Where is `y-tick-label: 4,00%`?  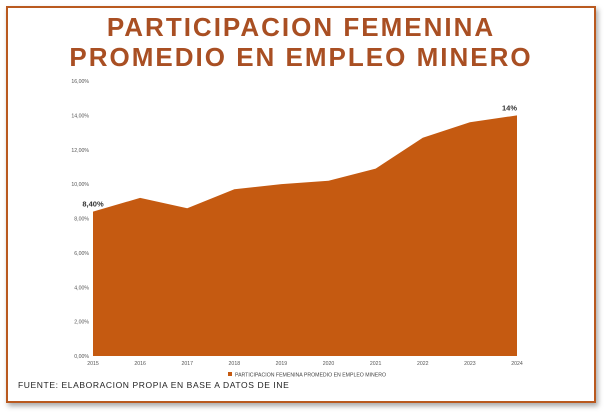 y-tick-label: 4,00% is located at coordinates (81, 288).